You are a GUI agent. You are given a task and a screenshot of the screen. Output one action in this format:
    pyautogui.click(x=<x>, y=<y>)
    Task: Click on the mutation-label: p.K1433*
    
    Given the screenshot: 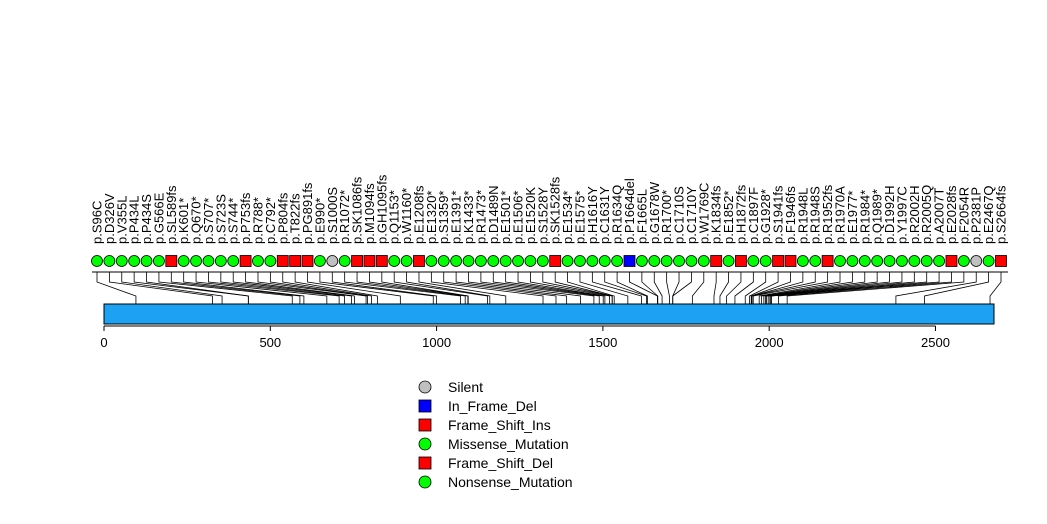 What is the action you would take?
    pyautogui.click(x=468, y=218)
    